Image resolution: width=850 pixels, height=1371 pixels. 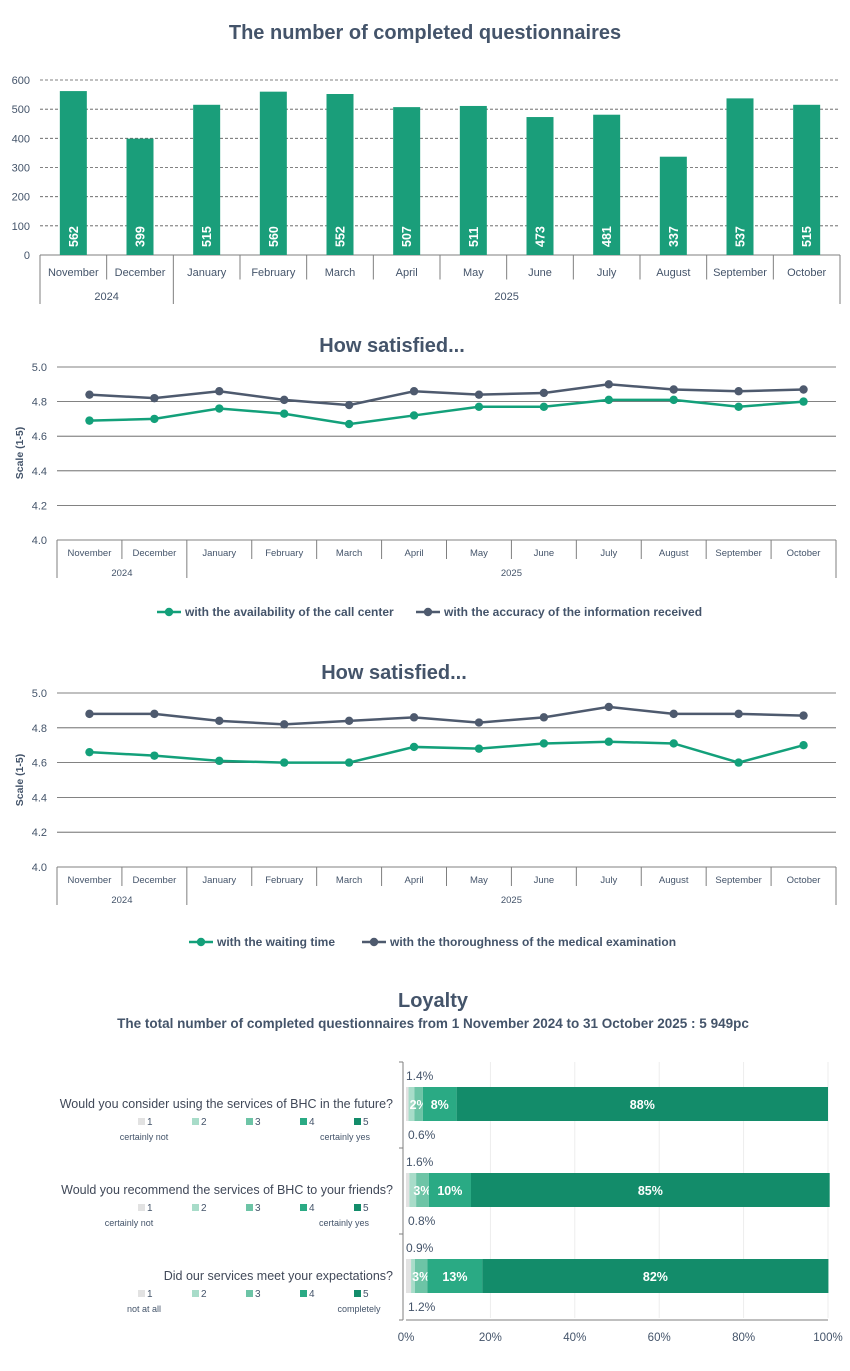 What do you see at coordinates (284, 880) in the screenshot?
I see `c3-month-label: February` at bounding box center [284, 880].